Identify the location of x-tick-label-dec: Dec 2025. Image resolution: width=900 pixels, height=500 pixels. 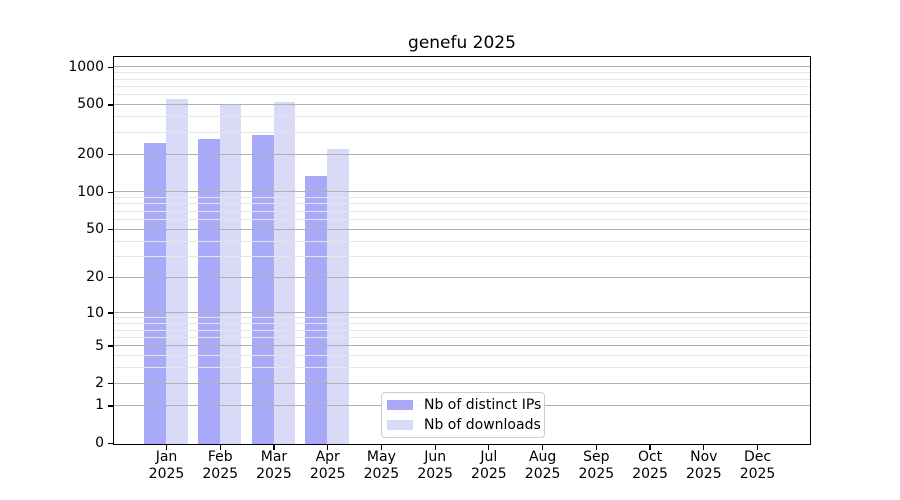
(757, 465).